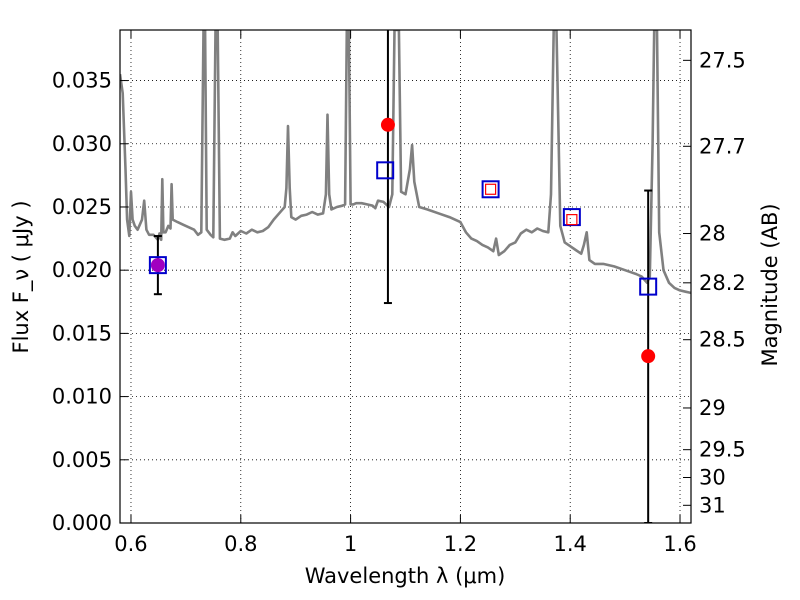 The image size is (800, 600). Describe the element at coordinates (82, 270) in the screenshot. I see `y-tick-label: 0.020` at that location.